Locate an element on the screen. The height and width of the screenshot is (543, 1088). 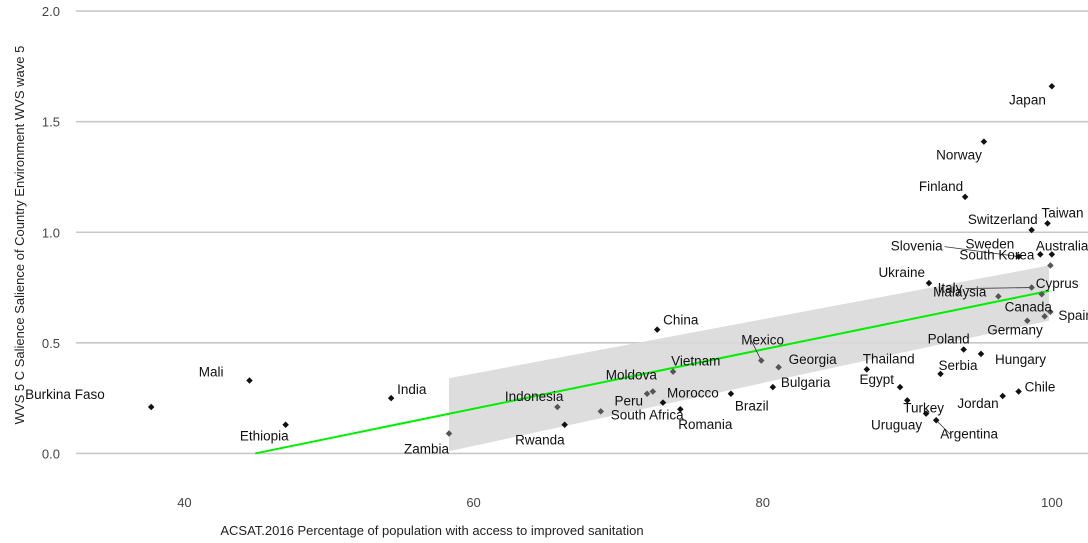
label-brazil: Brazil is located at coordinates (752, 406).